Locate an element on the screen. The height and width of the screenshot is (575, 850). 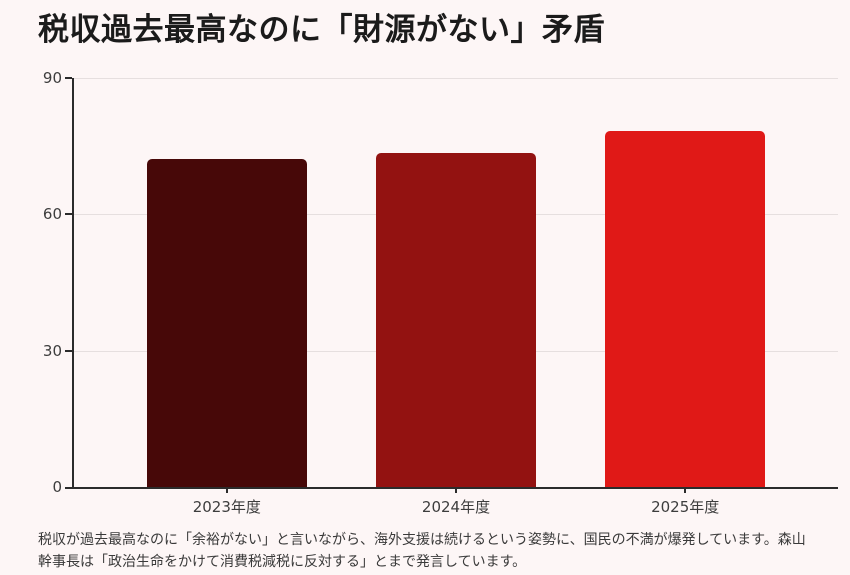
x-tick-mark-2023年度 is located at coordinates (226, 490).